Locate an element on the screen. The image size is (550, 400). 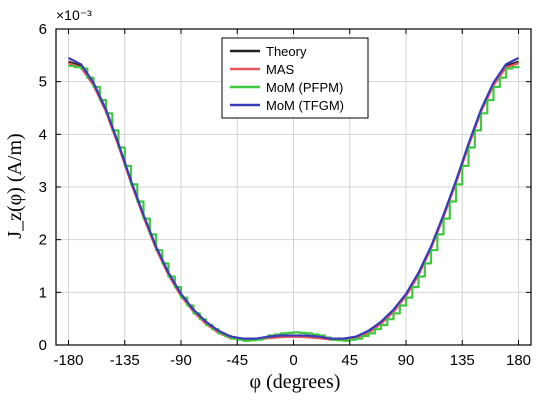
y-tick-label: 4 is located at coordinates (43, 134).